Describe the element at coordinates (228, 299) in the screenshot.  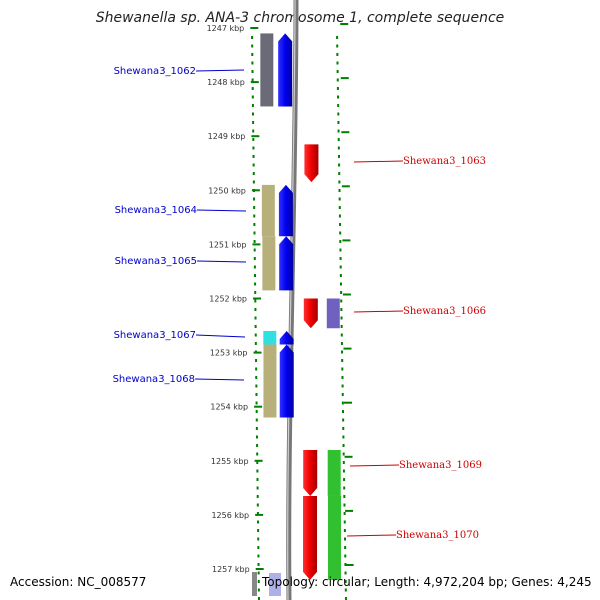
I see `axis-tick-label: 1252 kbp` at that location.